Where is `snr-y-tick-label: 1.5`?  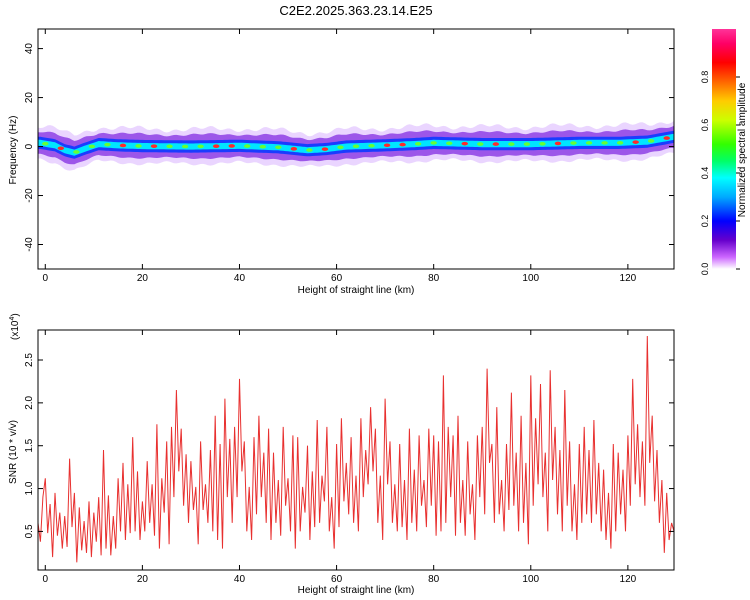 snr-y-tick-label: 1.5 is located at coordinates (29, 445).